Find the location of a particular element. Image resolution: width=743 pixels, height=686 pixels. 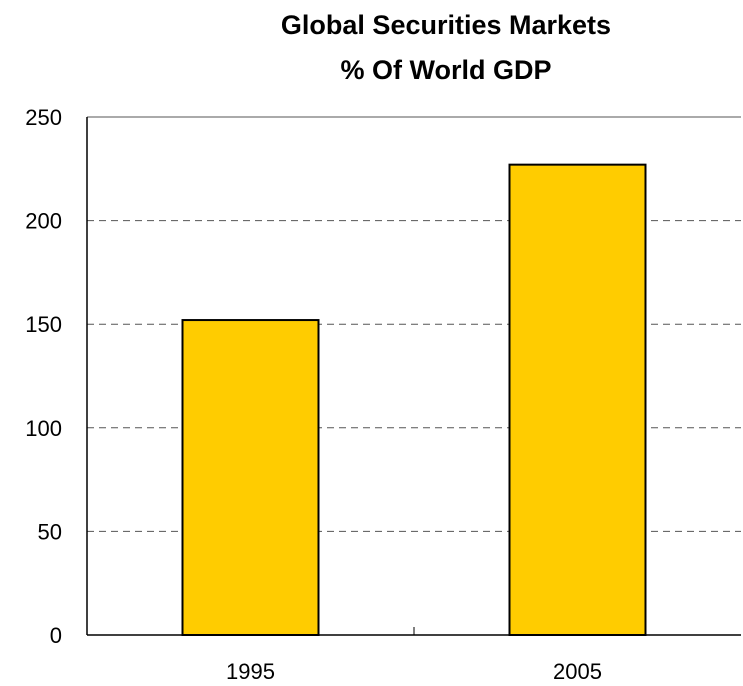

y-tick-labels: 0 50 100 150 200 250 is located at coordinates (43, 376).